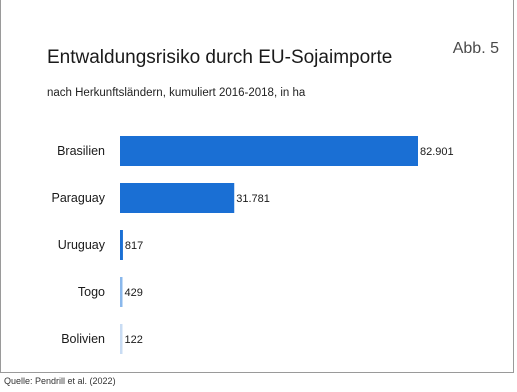  What do you see at coordinates (60, 381) in the screenshot?
I see `source-note: Quelle: Pendrill et al. (2022)` at bounding box center [60, 381].